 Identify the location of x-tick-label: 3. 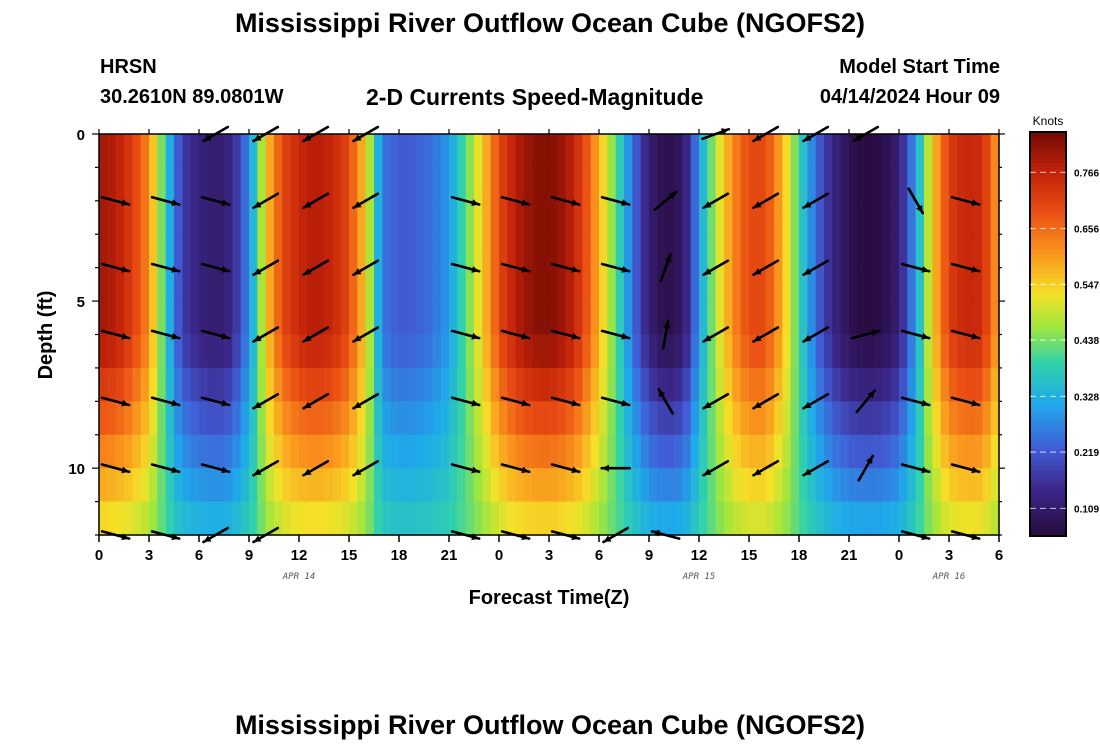
(949, 555).